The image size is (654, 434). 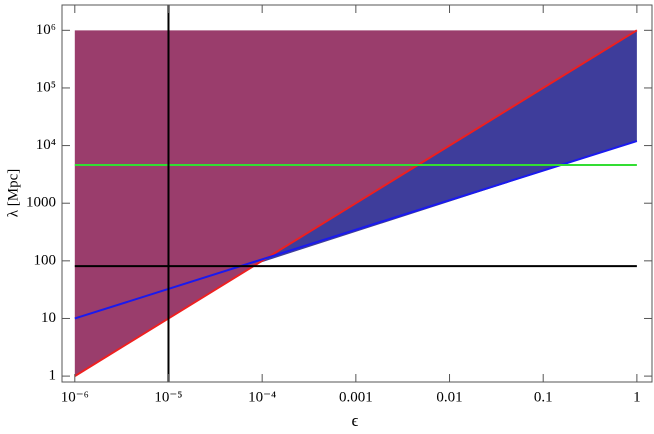 What do you see at coordinates (355, 420) in the screenshot?
I see `x-axis-label: ϵ` at bounding box center [355, 420].